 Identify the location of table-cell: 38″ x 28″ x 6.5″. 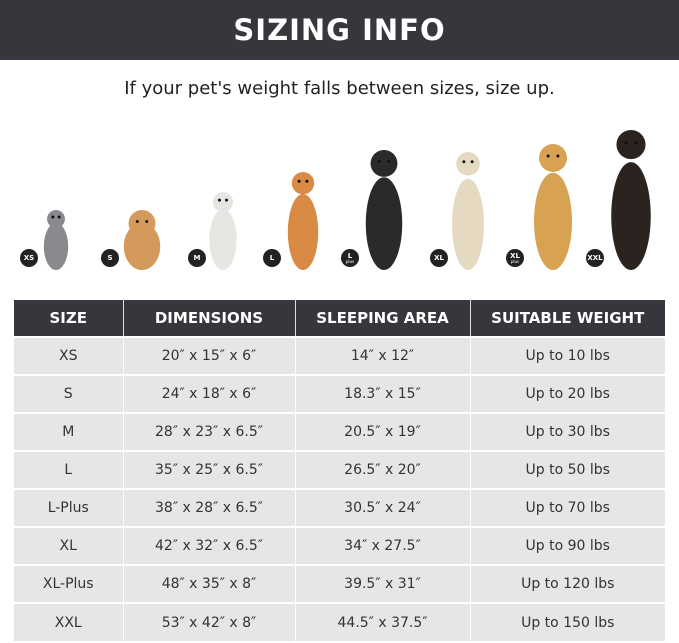
(209, 507).